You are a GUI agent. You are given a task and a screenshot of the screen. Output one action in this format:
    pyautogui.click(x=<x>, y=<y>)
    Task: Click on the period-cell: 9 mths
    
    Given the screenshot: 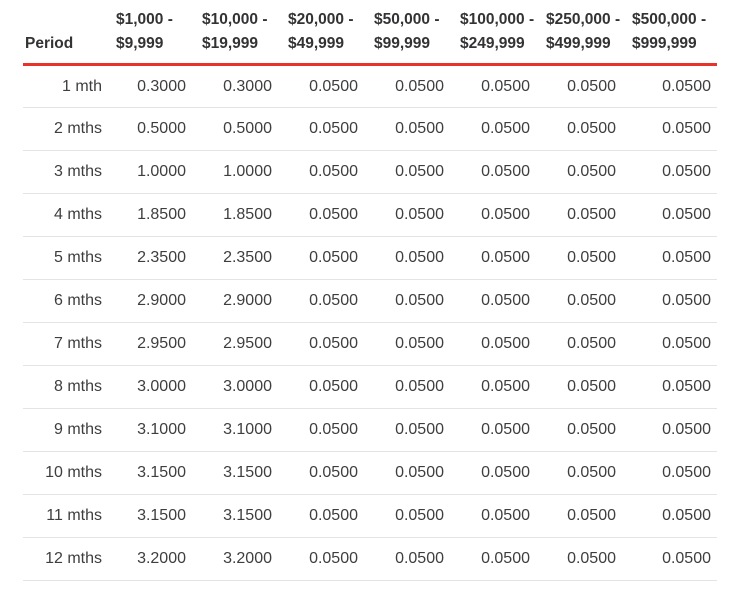 What is the action you would take?
    pyautogui.click(x=64, y=430)
    